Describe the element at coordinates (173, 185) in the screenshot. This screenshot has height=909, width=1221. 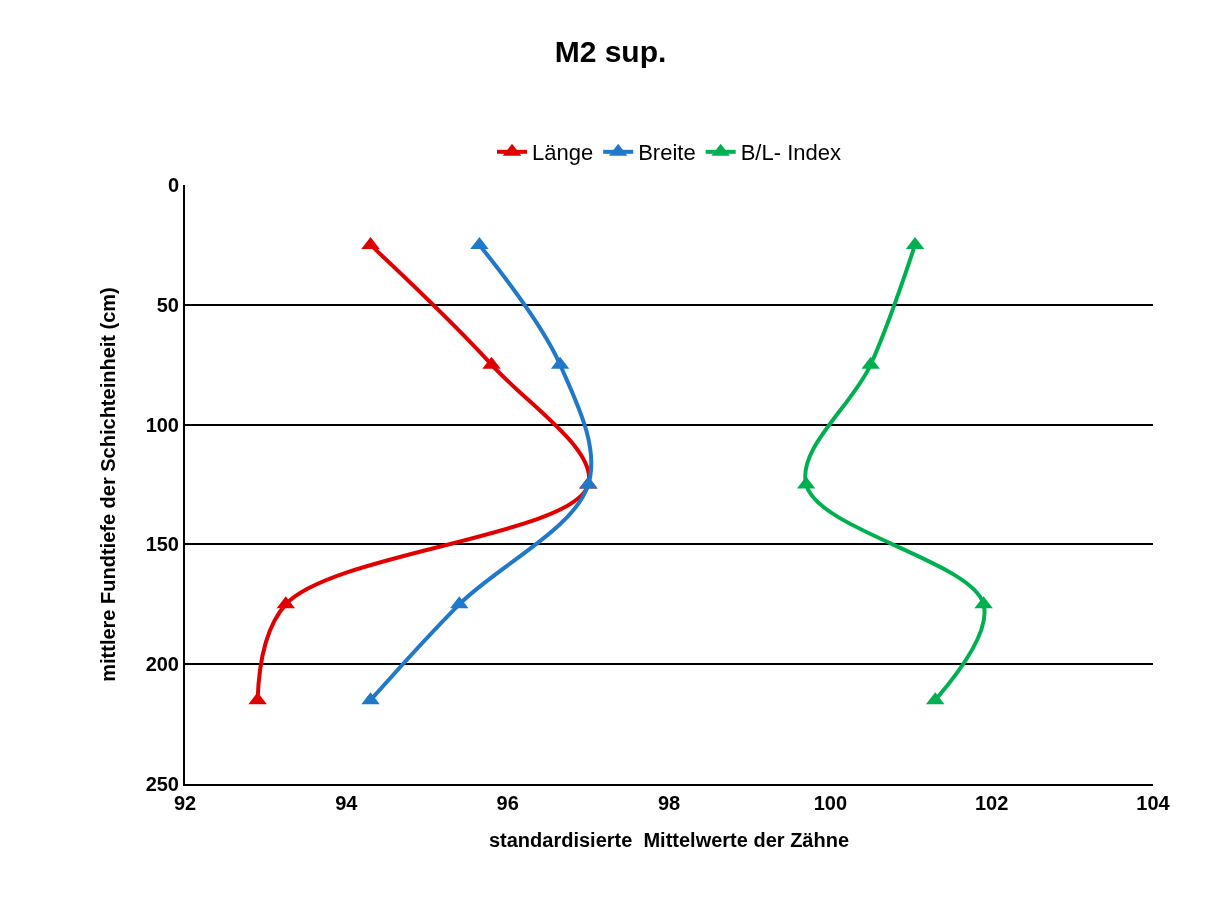
I see `y-tick-label: 0` at that location.